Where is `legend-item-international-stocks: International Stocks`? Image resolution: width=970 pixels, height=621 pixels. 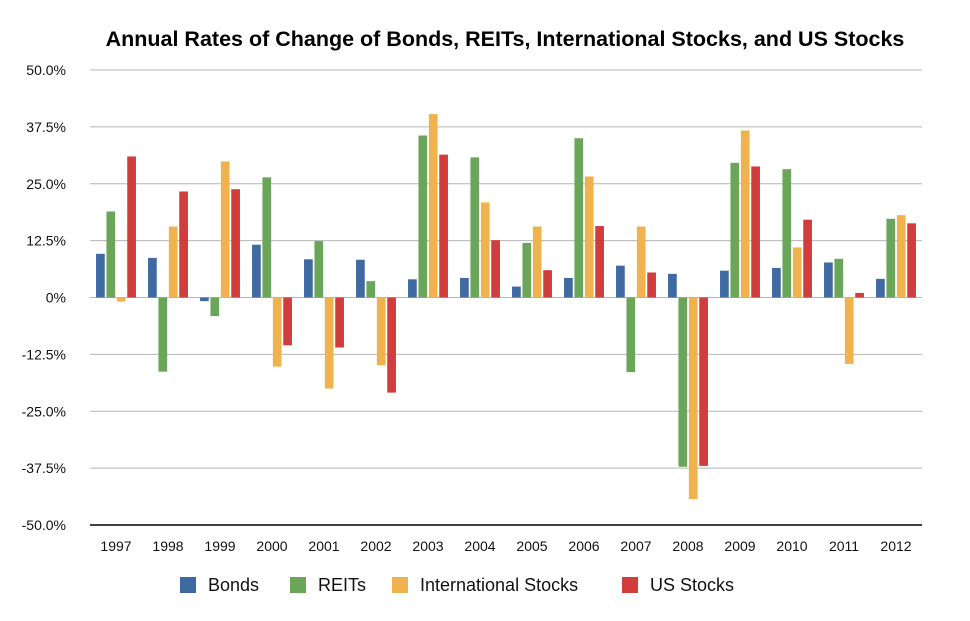 legend-item-international-stocks: International Stocks is located at coordinates (485, 585).